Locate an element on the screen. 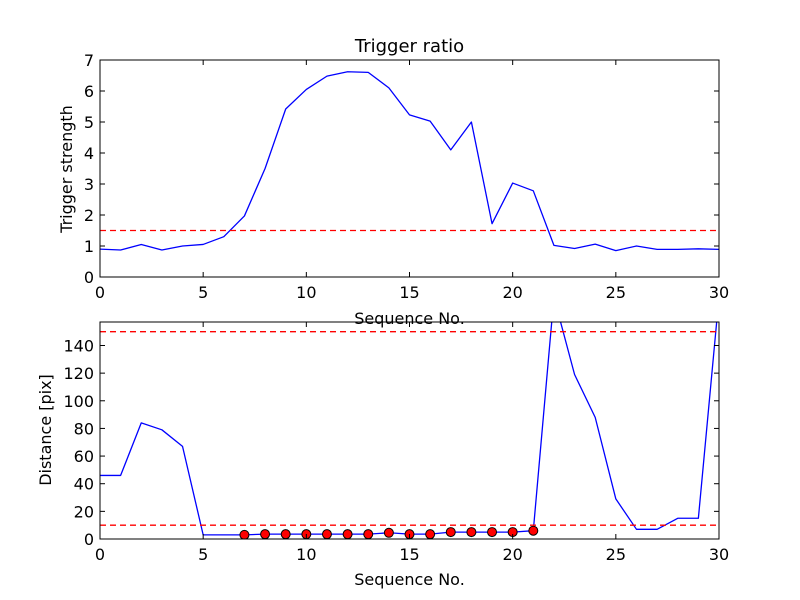  y-tick-label: 100 is located at coordinates (78, 401).